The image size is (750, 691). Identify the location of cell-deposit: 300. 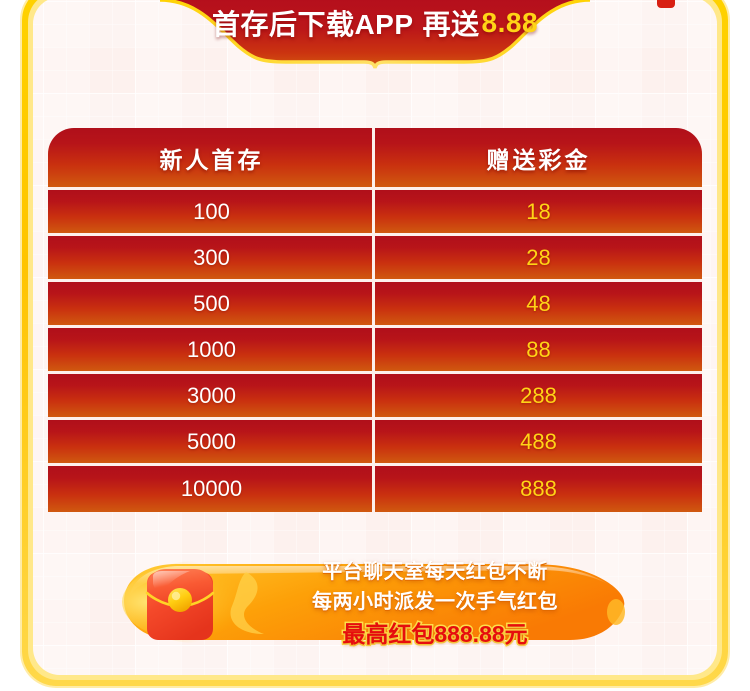
(211, 257).